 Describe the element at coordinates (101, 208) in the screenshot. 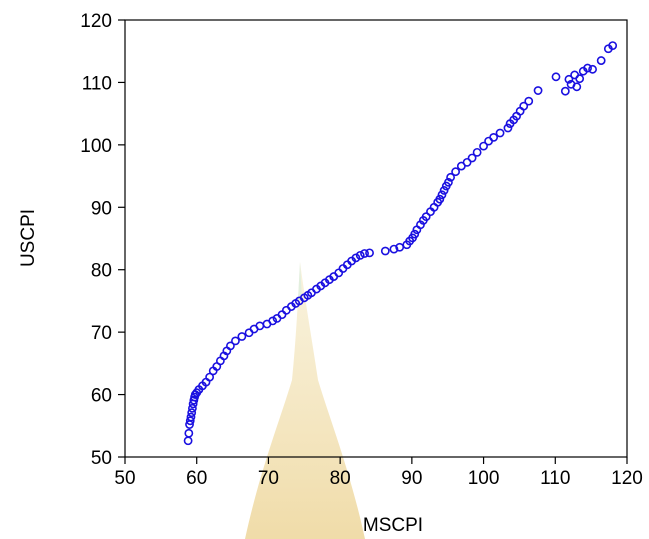

I see `y-tick-label: 90` at that location.